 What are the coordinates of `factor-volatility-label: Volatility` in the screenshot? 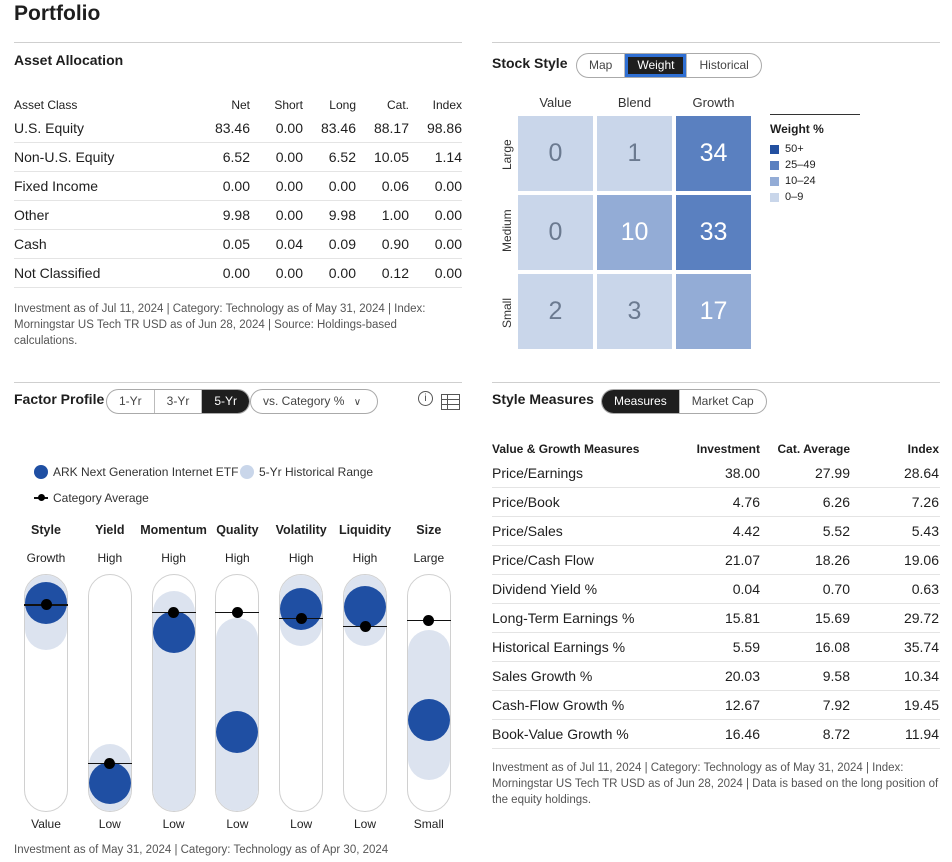 It's located at (301, 530).